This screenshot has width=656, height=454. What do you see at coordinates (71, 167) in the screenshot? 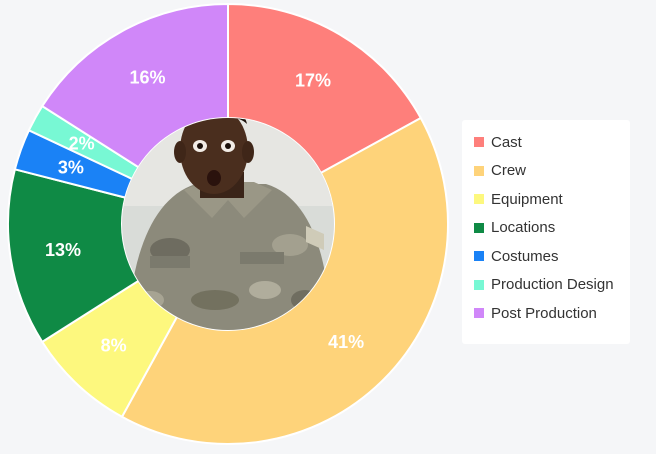
I see `slice-label-costumes: 3%` at bounding box center [71, 167].